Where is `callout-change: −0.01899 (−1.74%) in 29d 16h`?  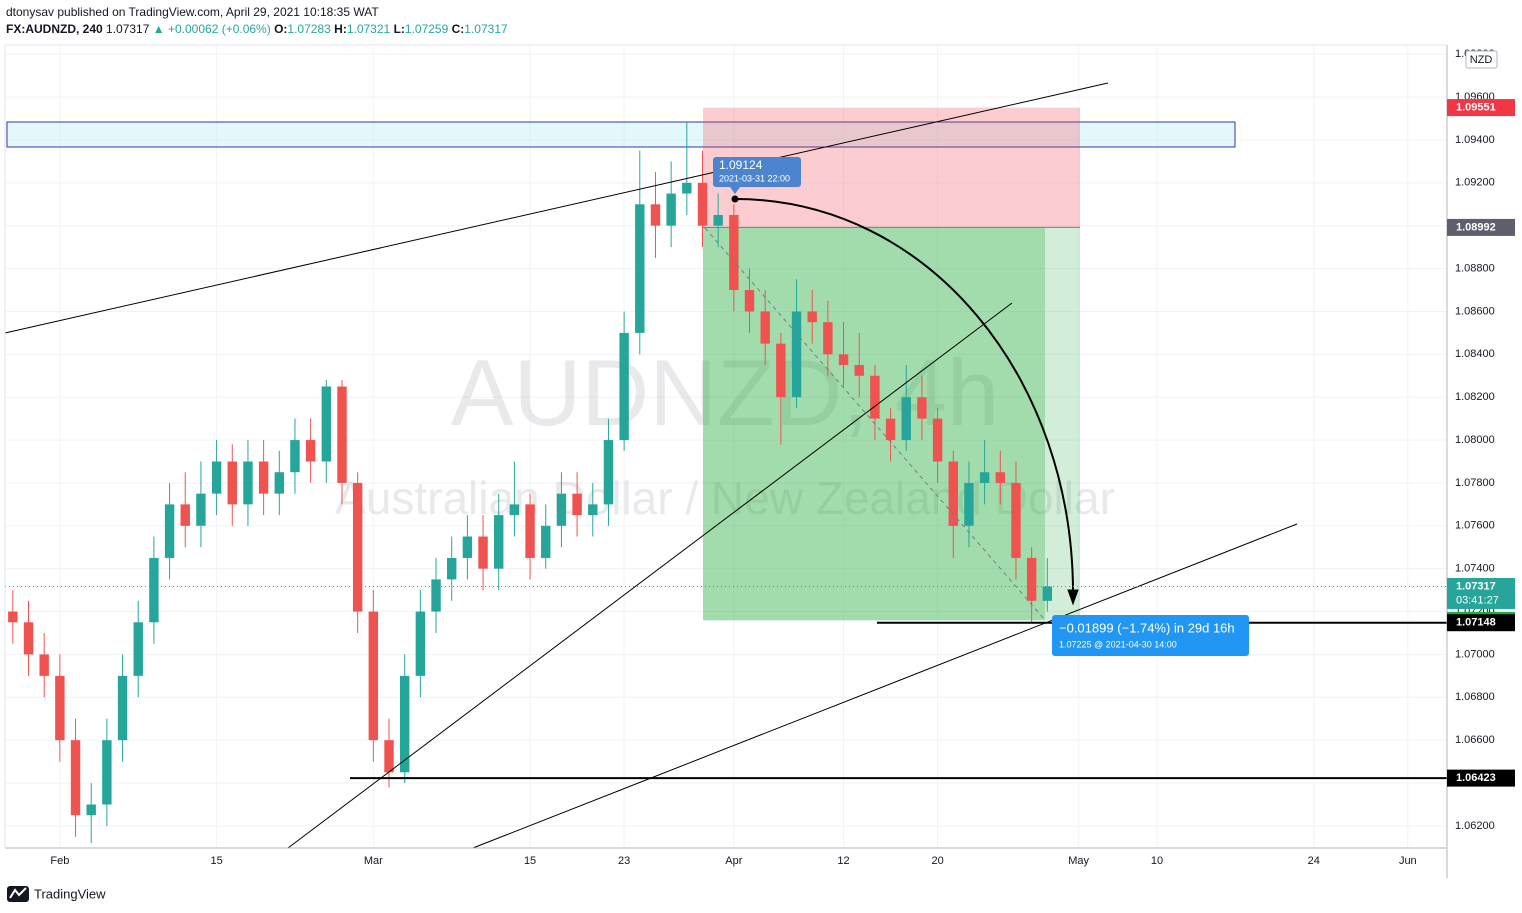 callout-change: −0.01899 (−1.74%) in 29d 16h is located at coordinates (1147, 627).